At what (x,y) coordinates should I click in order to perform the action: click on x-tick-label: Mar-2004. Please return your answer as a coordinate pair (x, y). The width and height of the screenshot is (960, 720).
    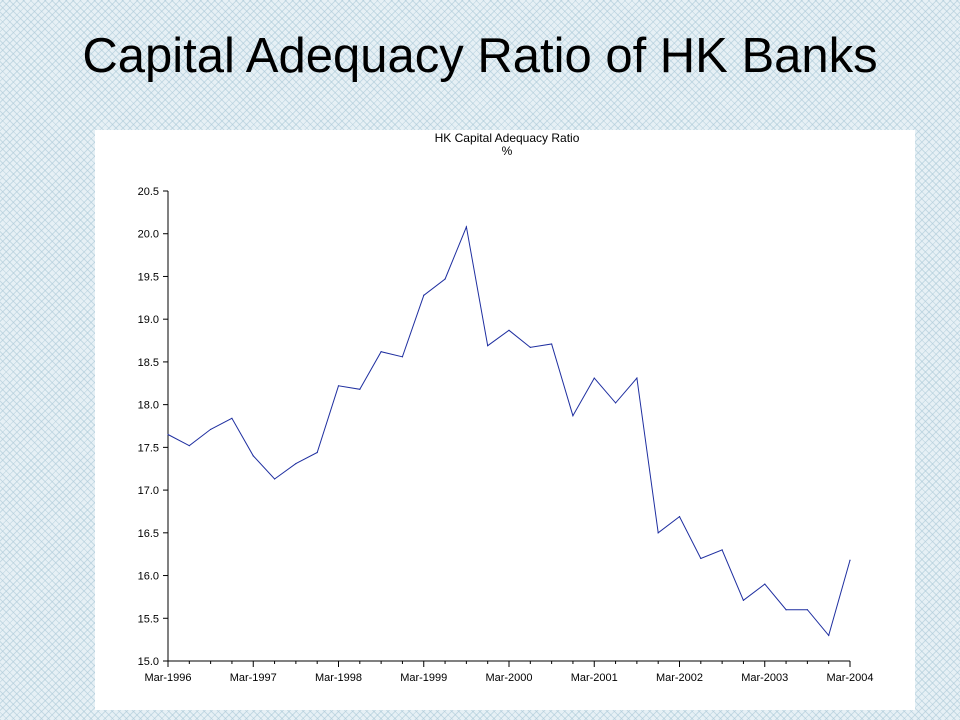
    Looking at the image, I should click on (849, 678).